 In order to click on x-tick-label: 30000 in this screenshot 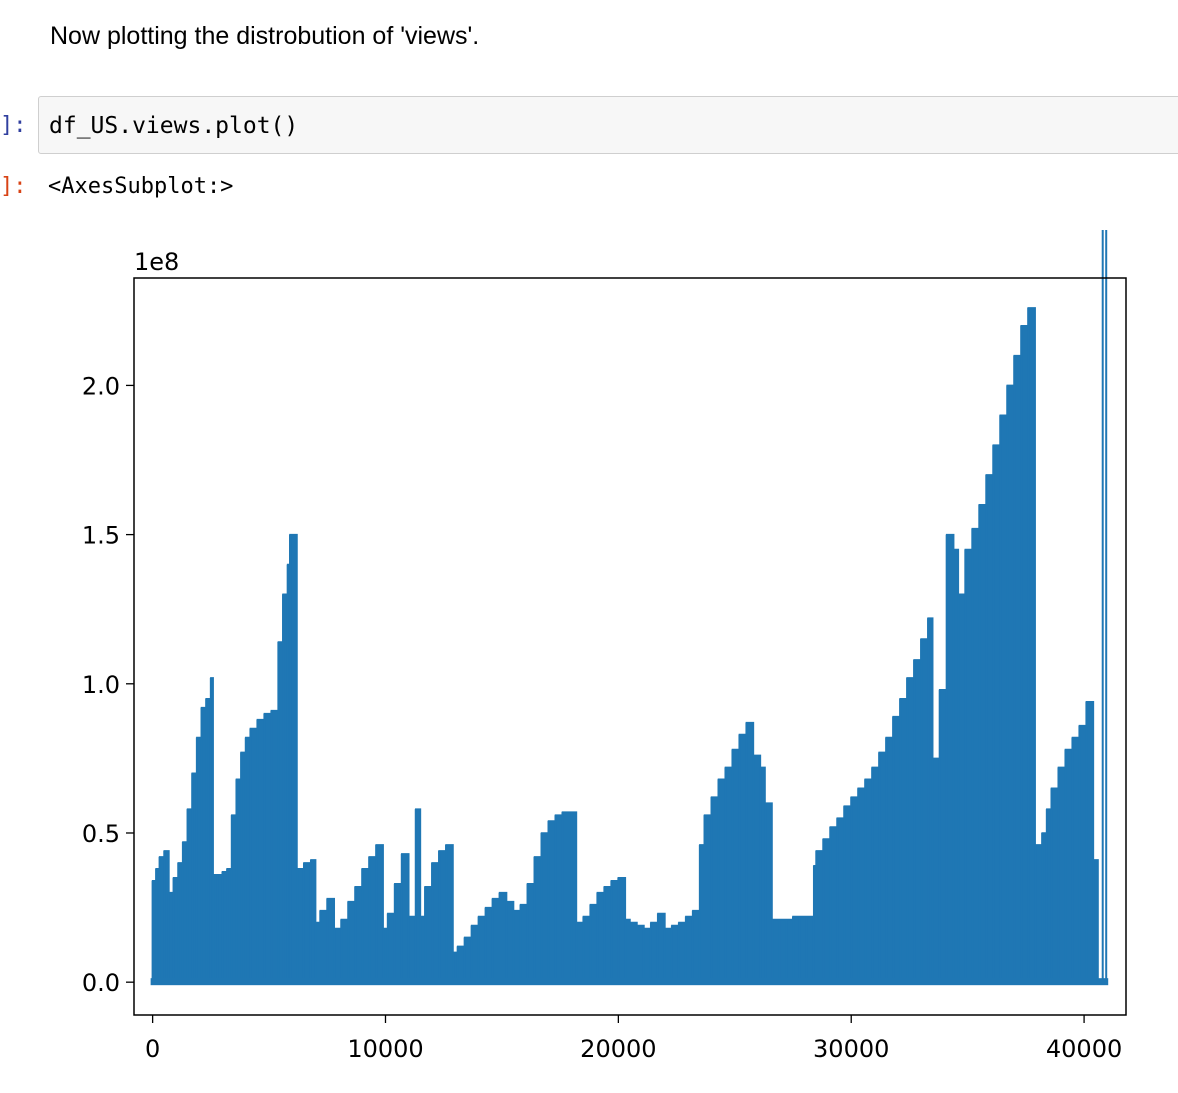, I will do `click(851, 1049)`.